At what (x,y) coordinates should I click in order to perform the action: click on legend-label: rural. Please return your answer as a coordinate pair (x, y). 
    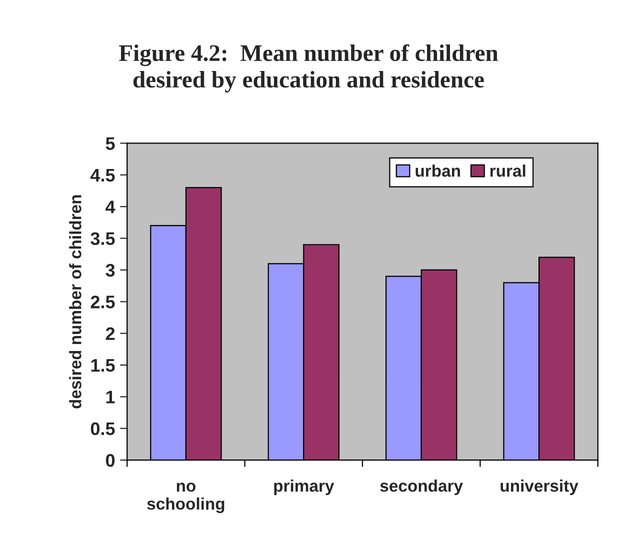
    Looking at the image, I should click on (508, 170).